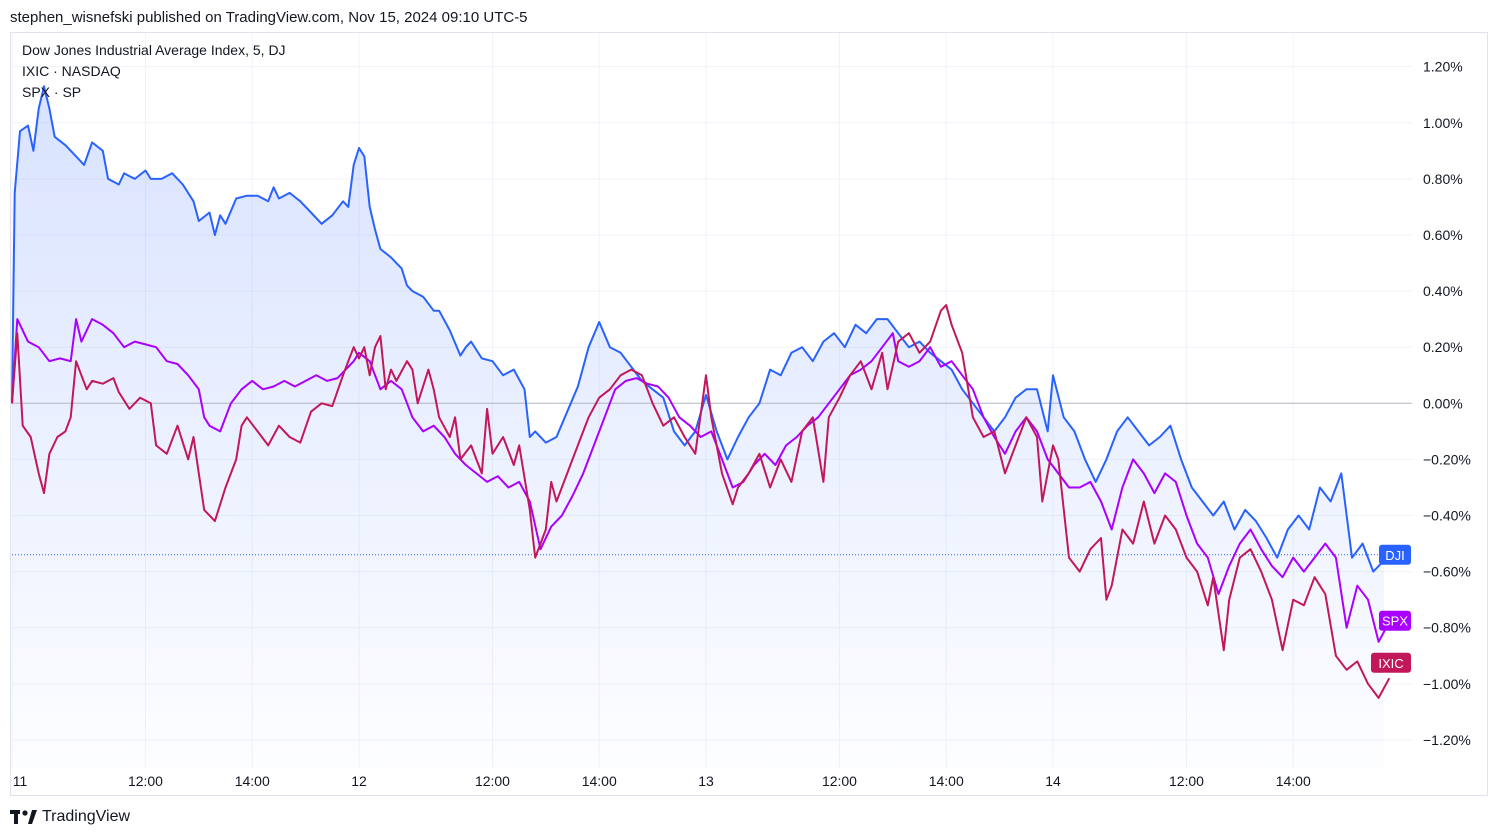 The height and width of the screenshot is (838, 1500). I want to click on dji-badge: DJI, so click(1395, 554).